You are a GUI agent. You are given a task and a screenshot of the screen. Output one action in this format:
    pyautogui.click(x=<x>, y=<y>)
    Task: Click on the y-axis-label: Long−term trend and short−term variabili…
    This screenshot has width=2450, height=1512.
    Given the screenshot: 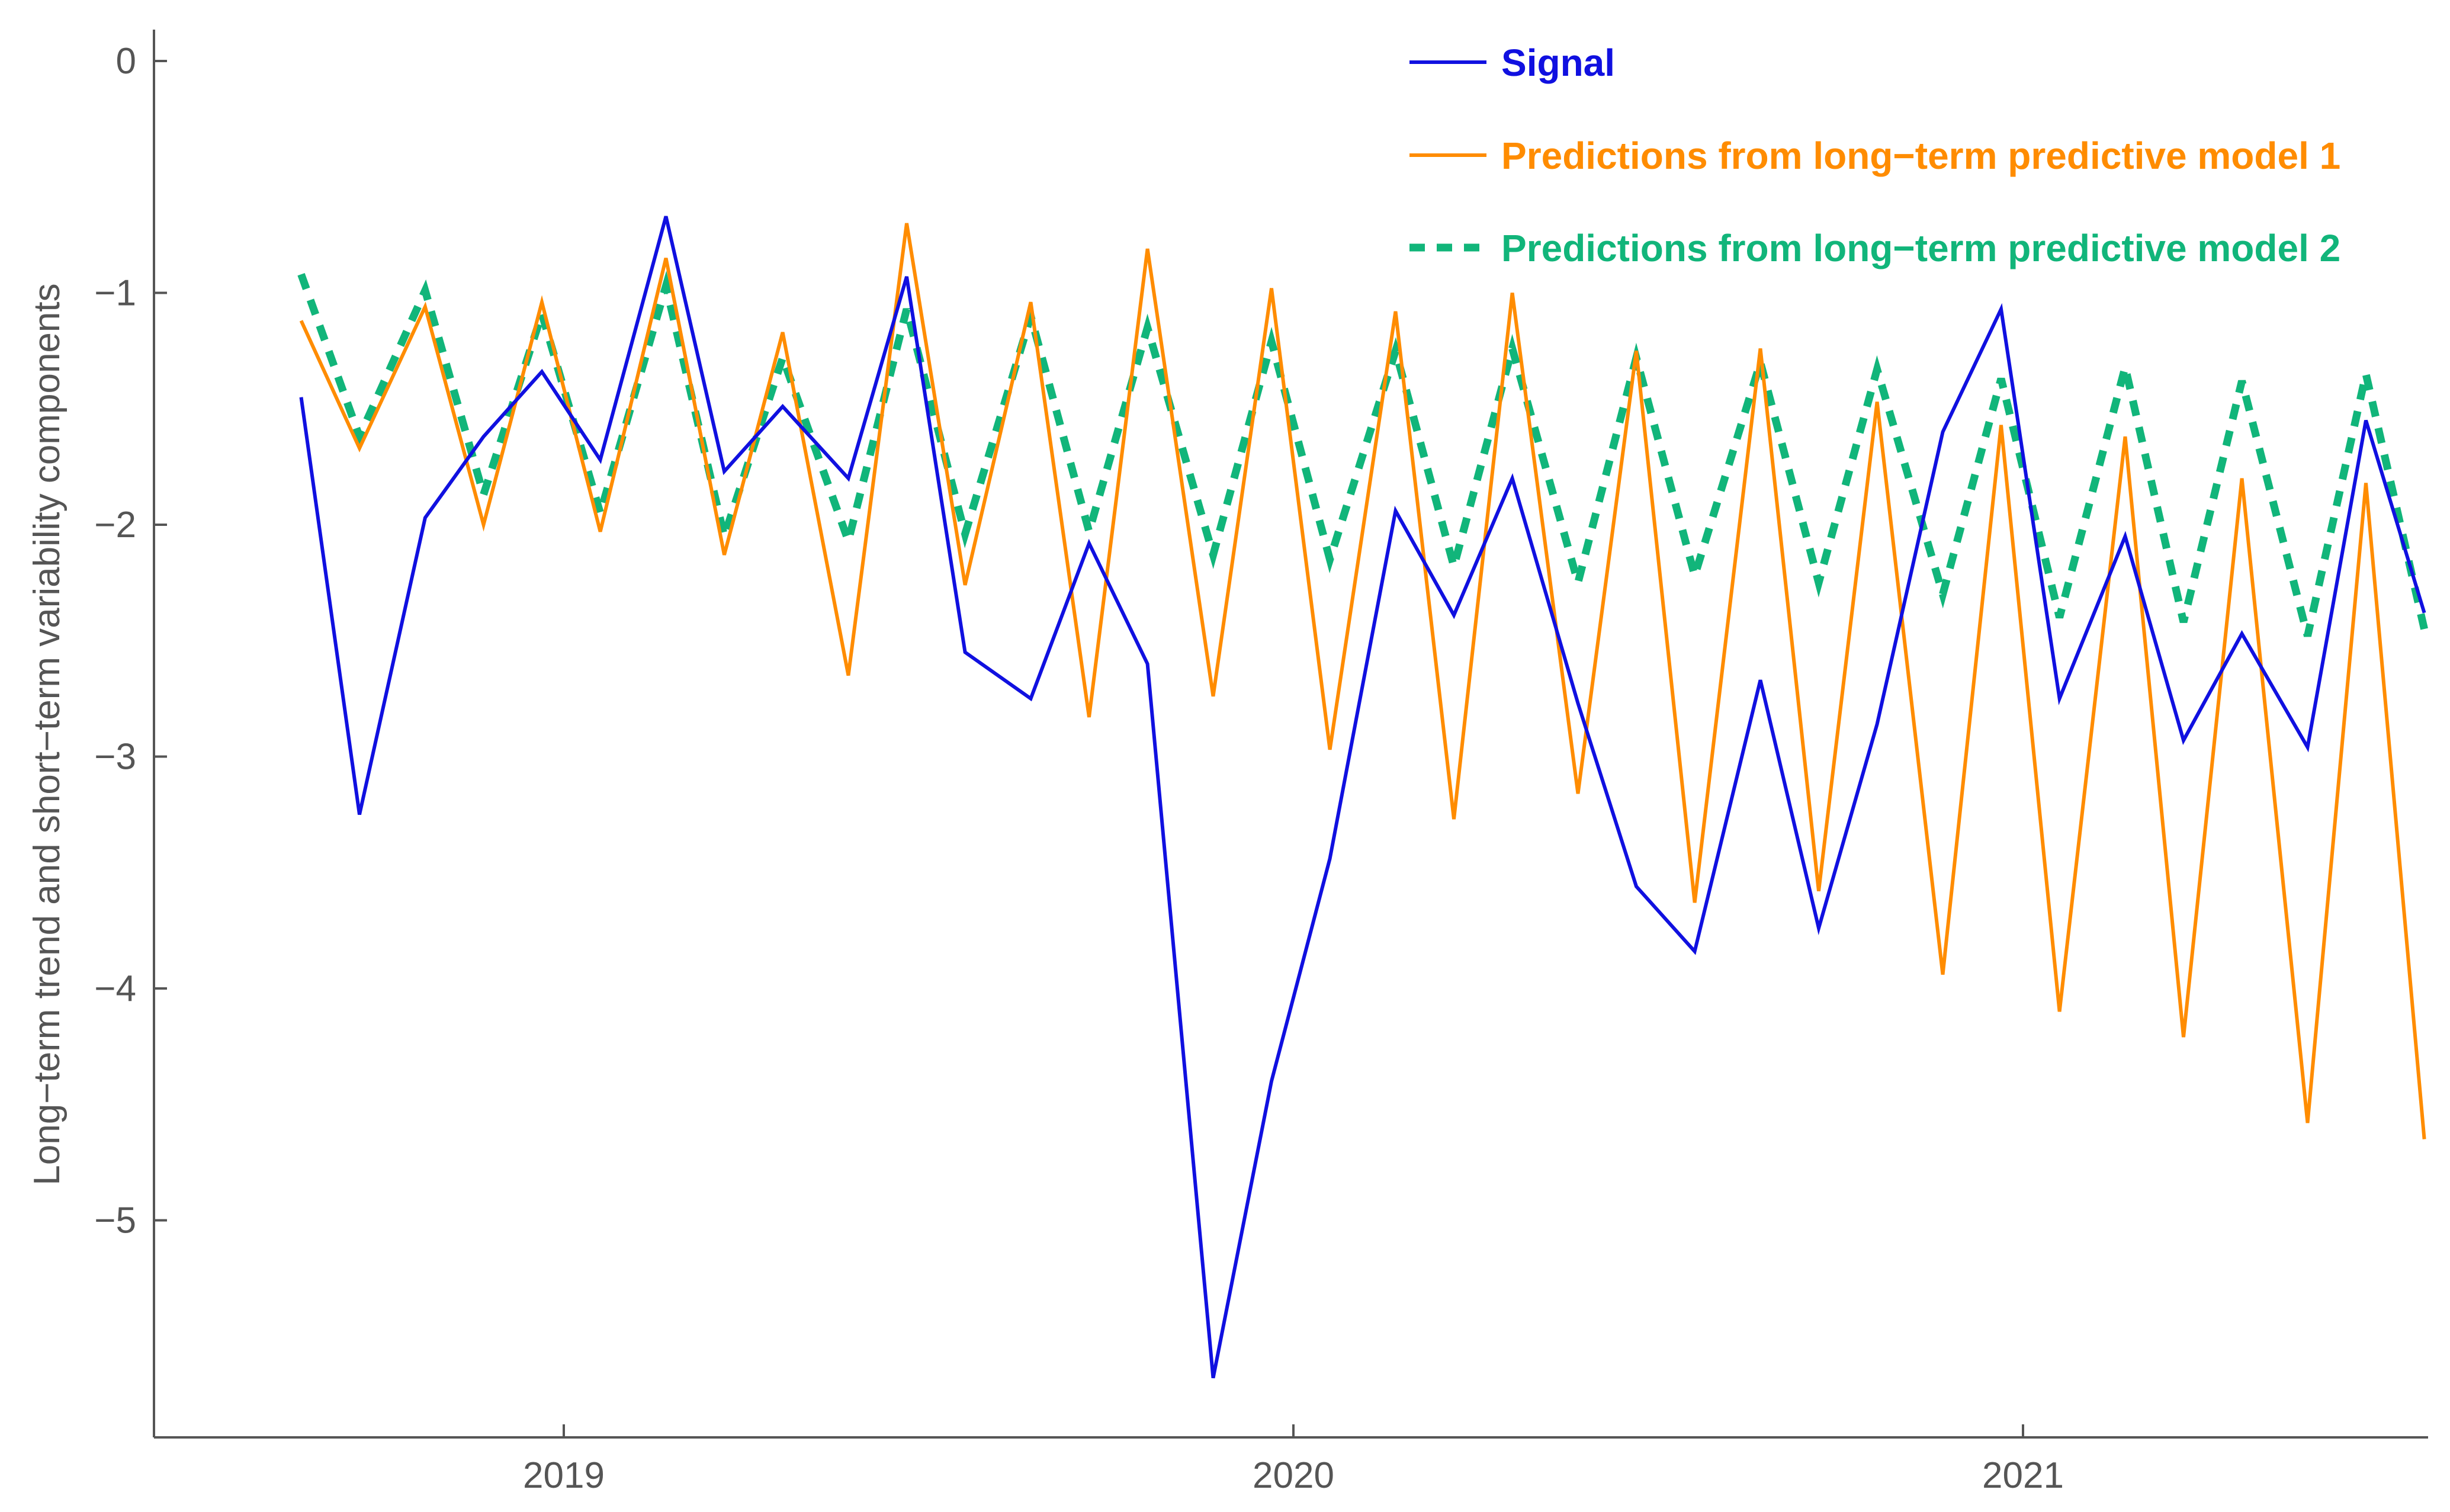 What is the action you would take?
    pyautogui.click(x=47, y=734)
    